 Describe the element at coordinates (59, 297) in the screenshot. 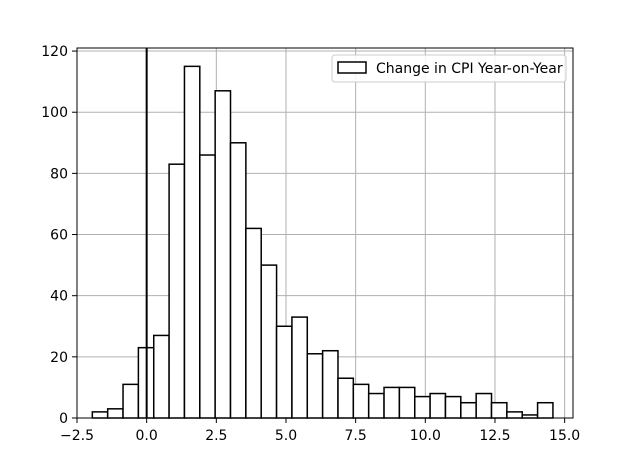

I see `y-tick-label: 40` at that location.